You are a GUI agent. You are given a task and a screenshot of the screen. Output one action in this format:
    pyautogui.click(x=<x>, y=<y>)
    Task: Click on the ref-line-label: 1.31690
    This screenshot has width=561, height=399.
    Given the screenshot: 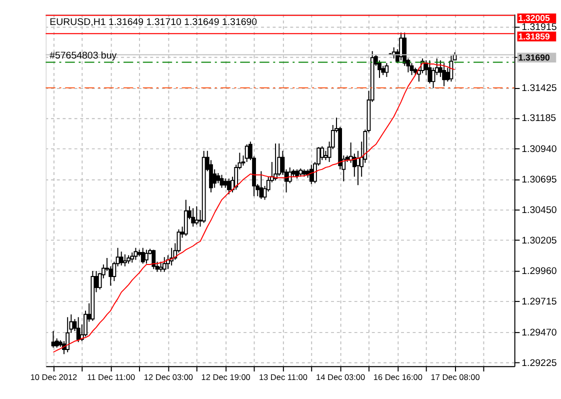 What is the action you would take?
    pyautogui.click(x=534, y=57)
    